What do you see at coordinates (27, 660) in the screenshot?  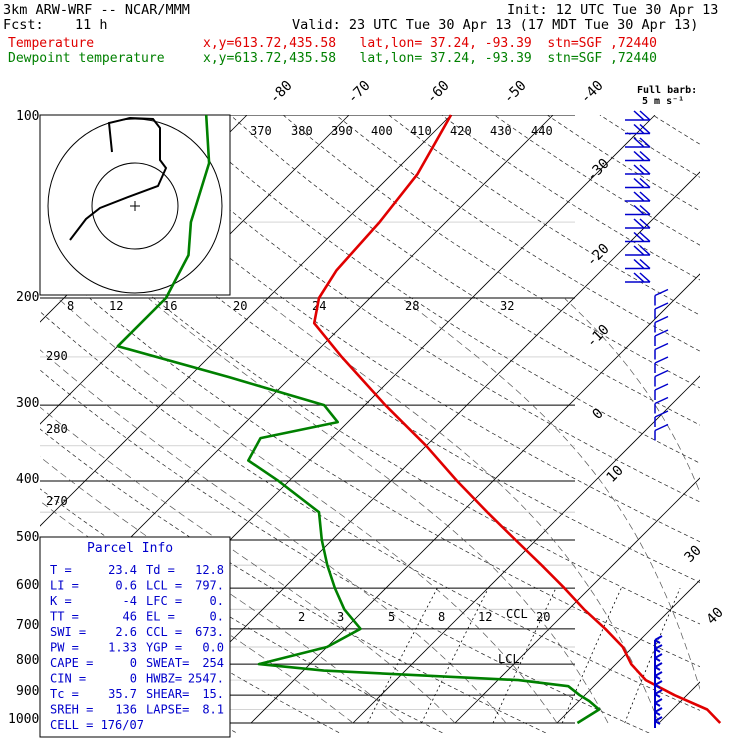 I see `pressure-label-800: 800` at bounding box center [27, 660].